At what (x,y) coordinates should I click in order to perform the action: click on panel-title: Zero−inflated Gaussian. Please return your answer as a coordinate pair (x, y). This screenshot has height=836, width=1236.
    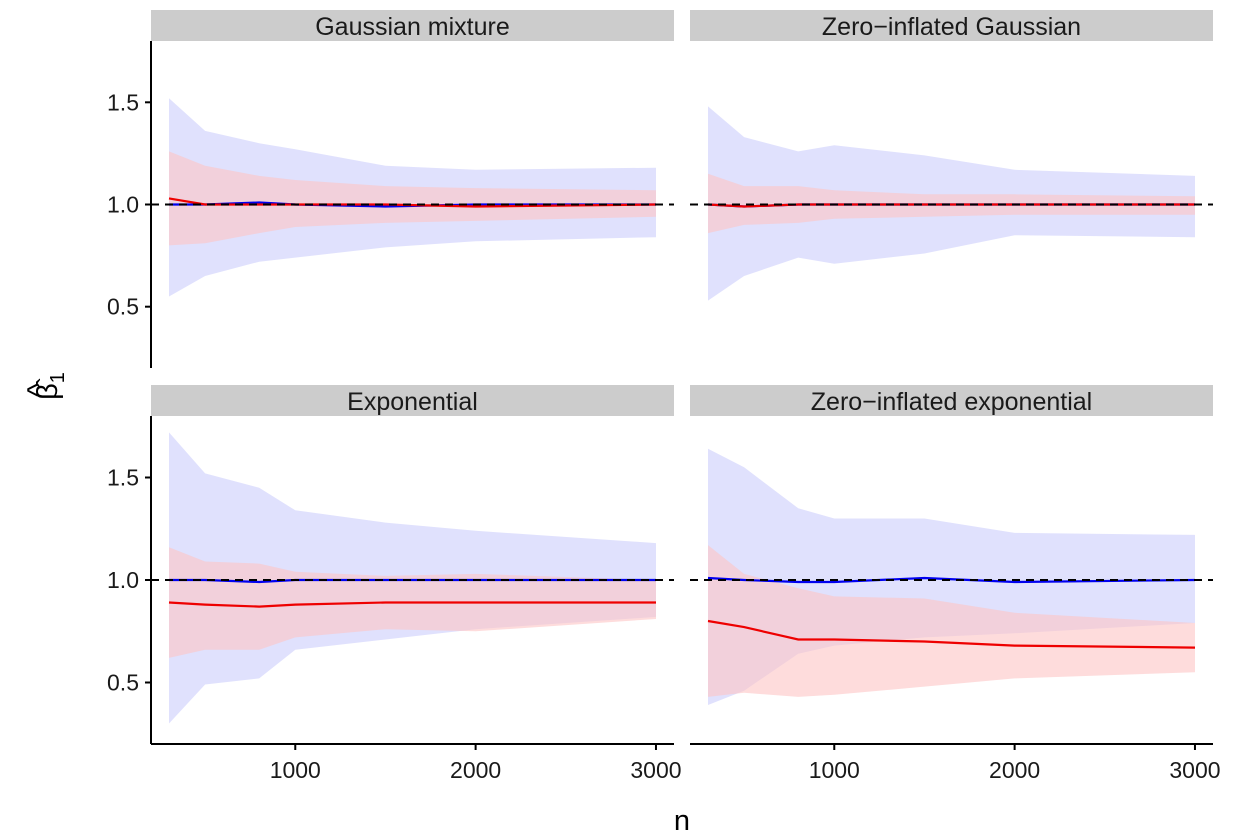
    Looking at the image, I should click on (951, 27).